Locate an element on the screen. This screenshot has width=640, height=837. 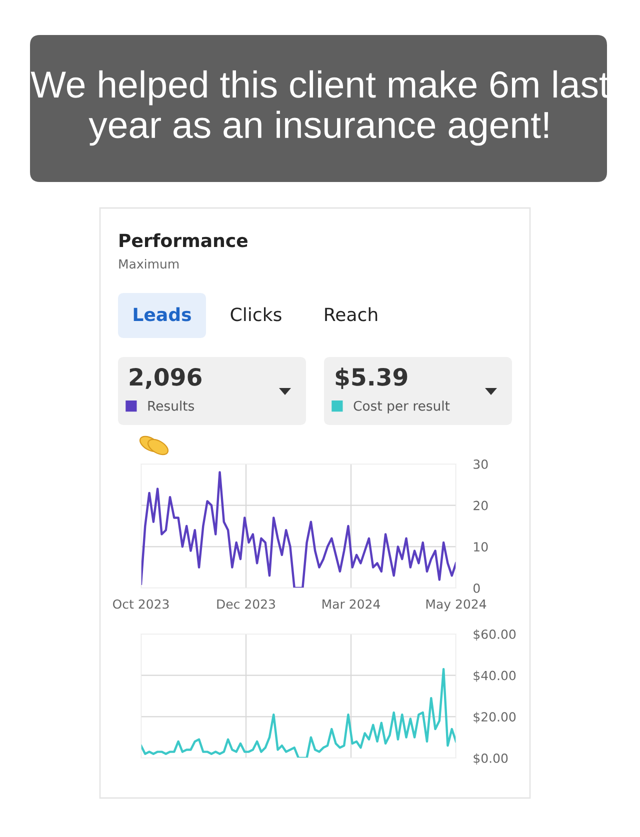
text: We helped this client make 6m last year as an insurance agent! is located at coordinates (320, 108).